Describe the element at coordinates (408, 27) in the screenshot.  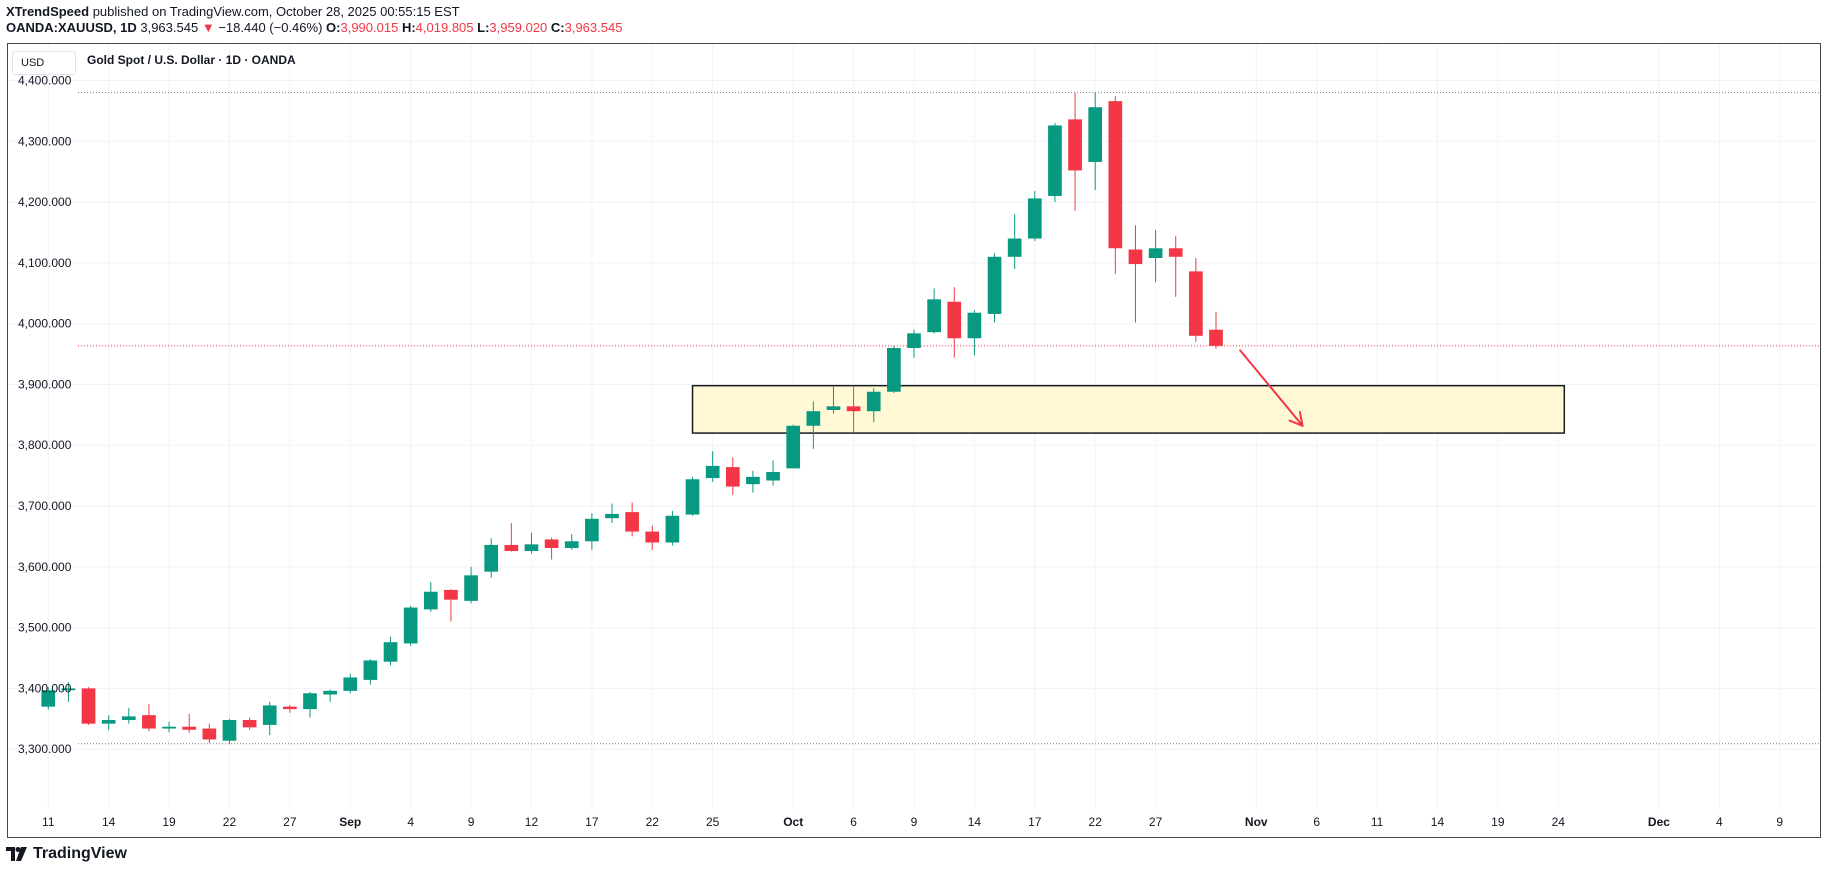
I see `high-label: H:` at that location.